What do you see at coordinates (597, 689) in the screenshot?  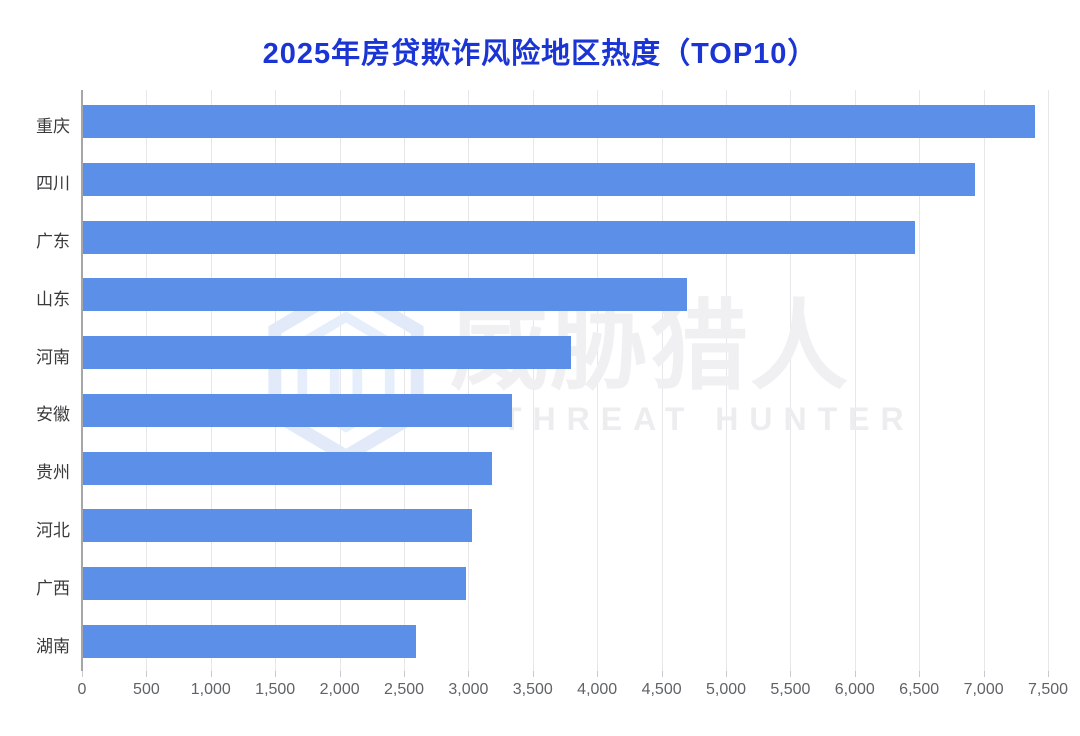 I see `x-tick-label: 4,000` at bounding box center [597, 689].